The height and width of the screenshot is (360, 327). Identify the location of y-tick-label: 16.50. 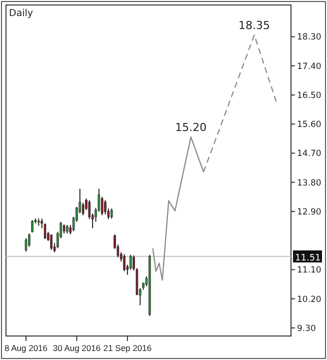
(309, 95).